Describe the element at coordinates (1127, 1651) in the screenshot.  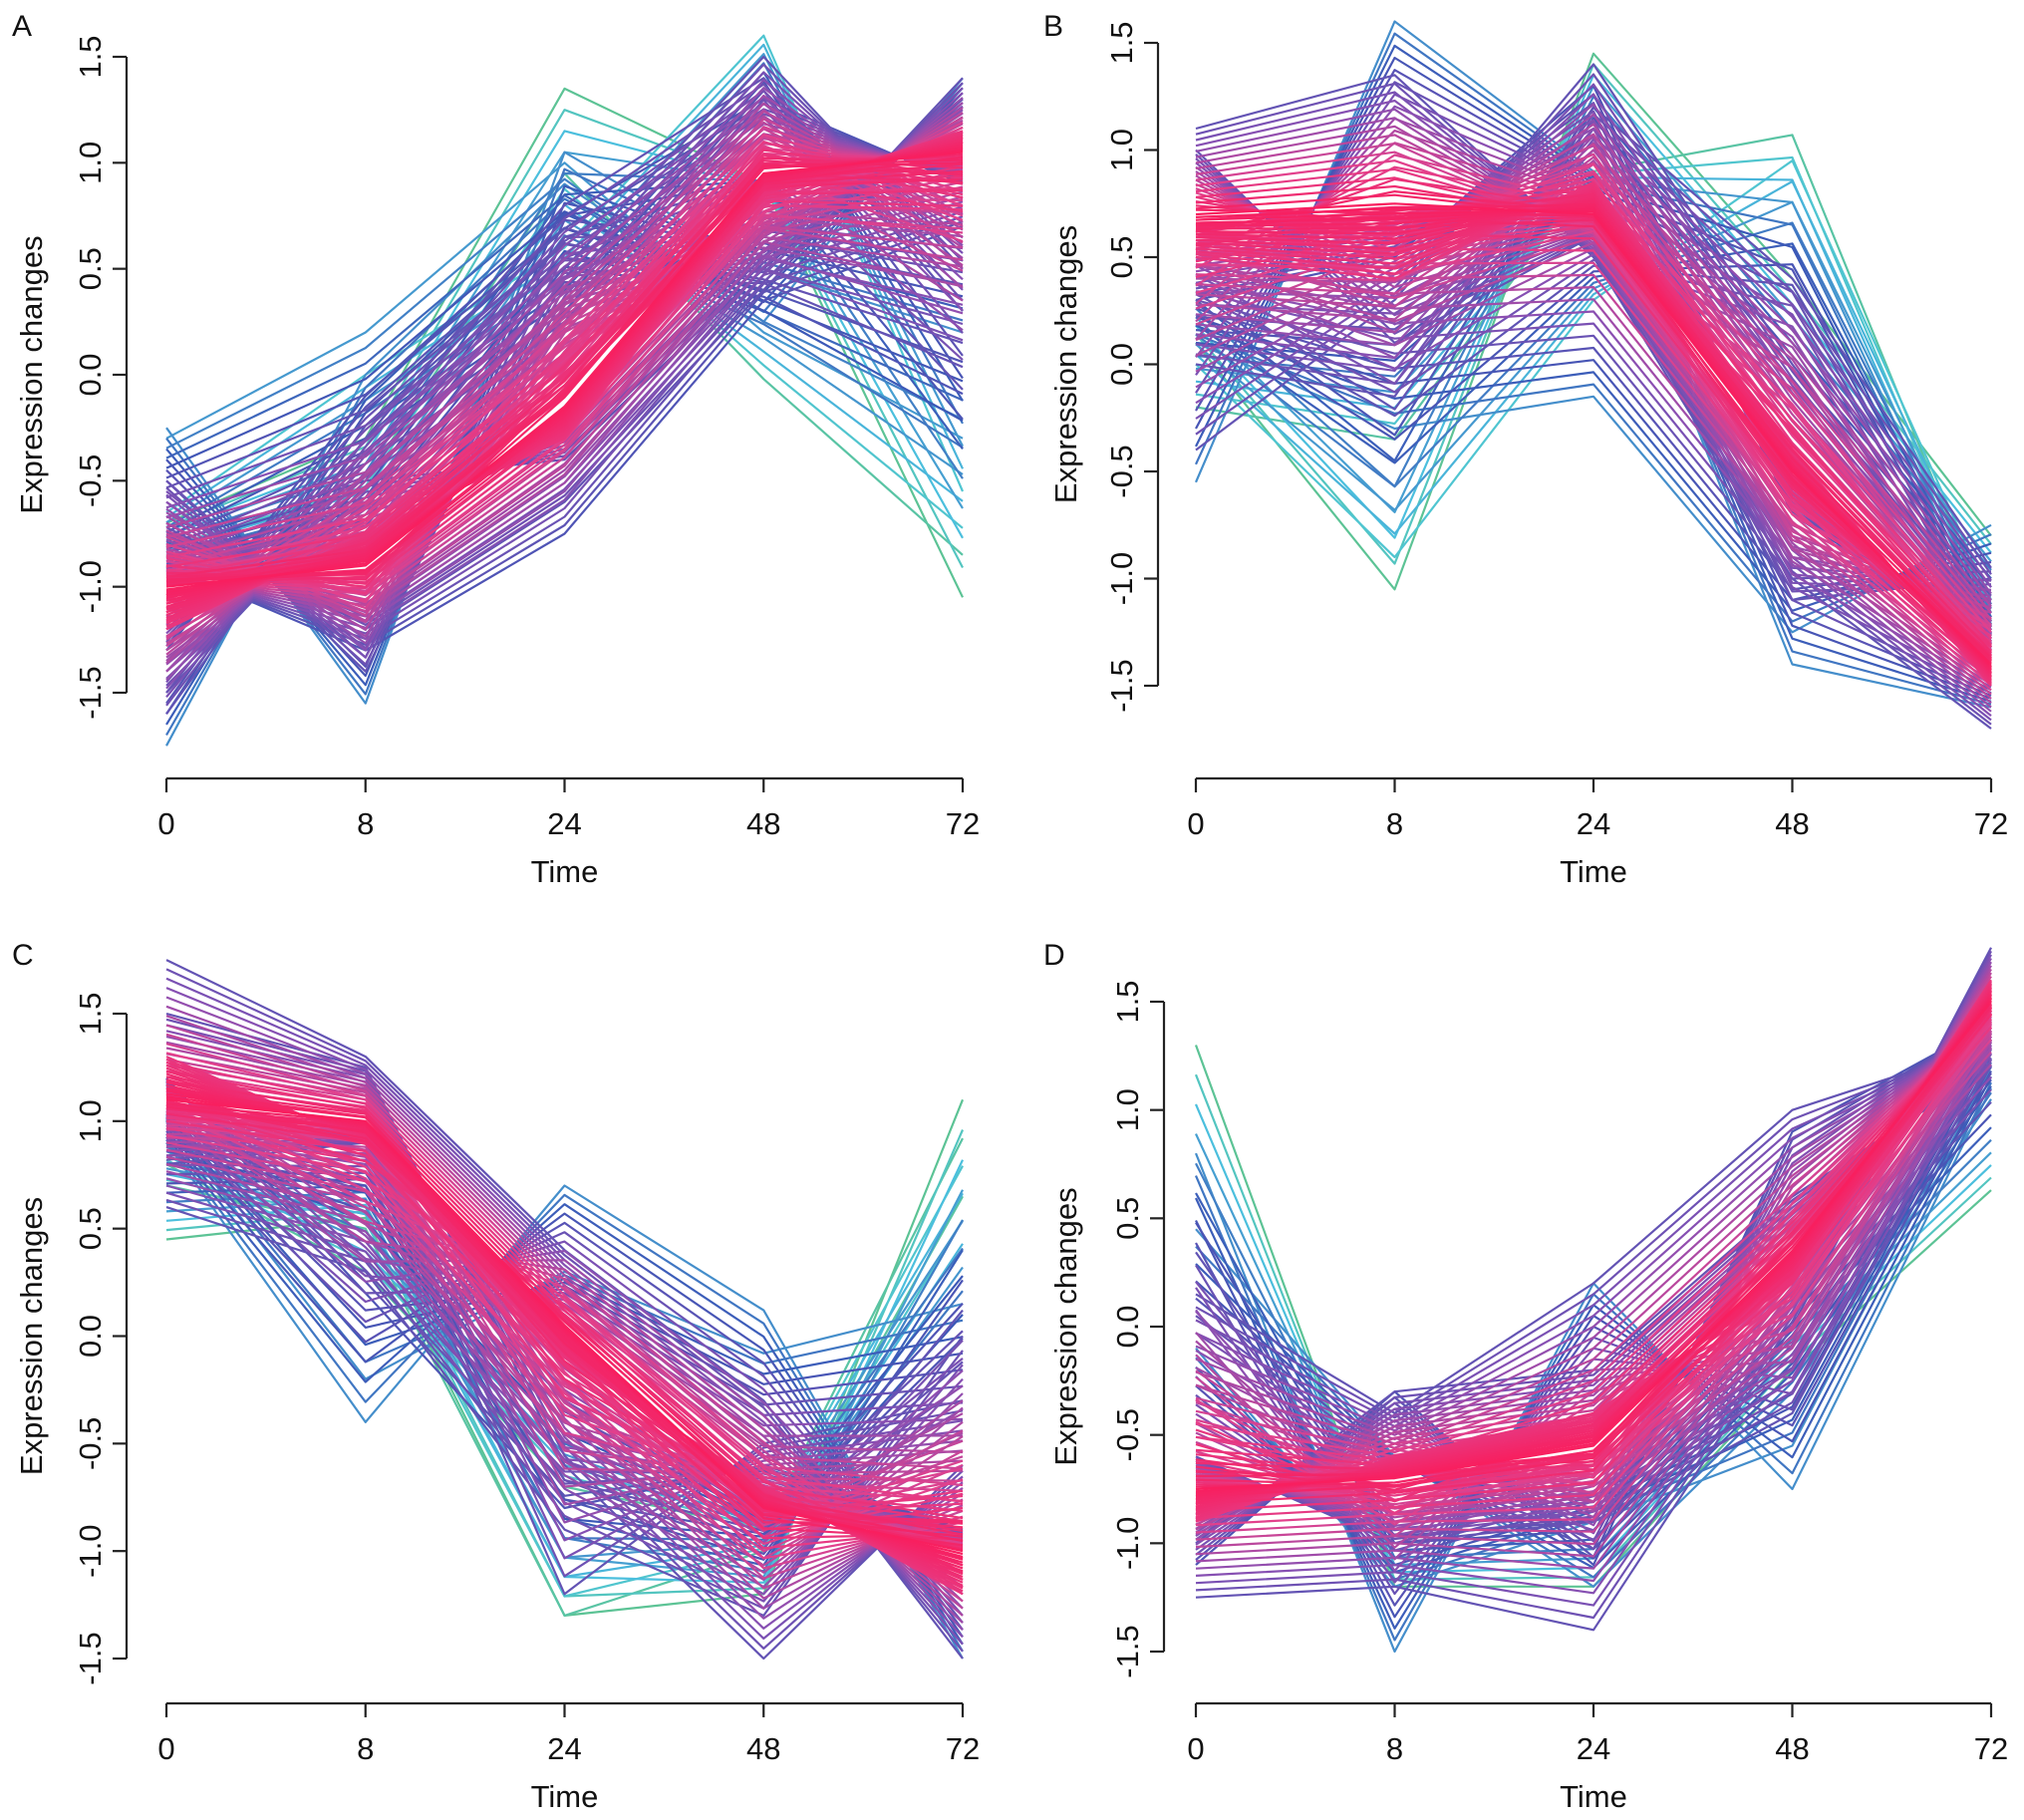
I see `y-tick-label: -1.5` at that location.